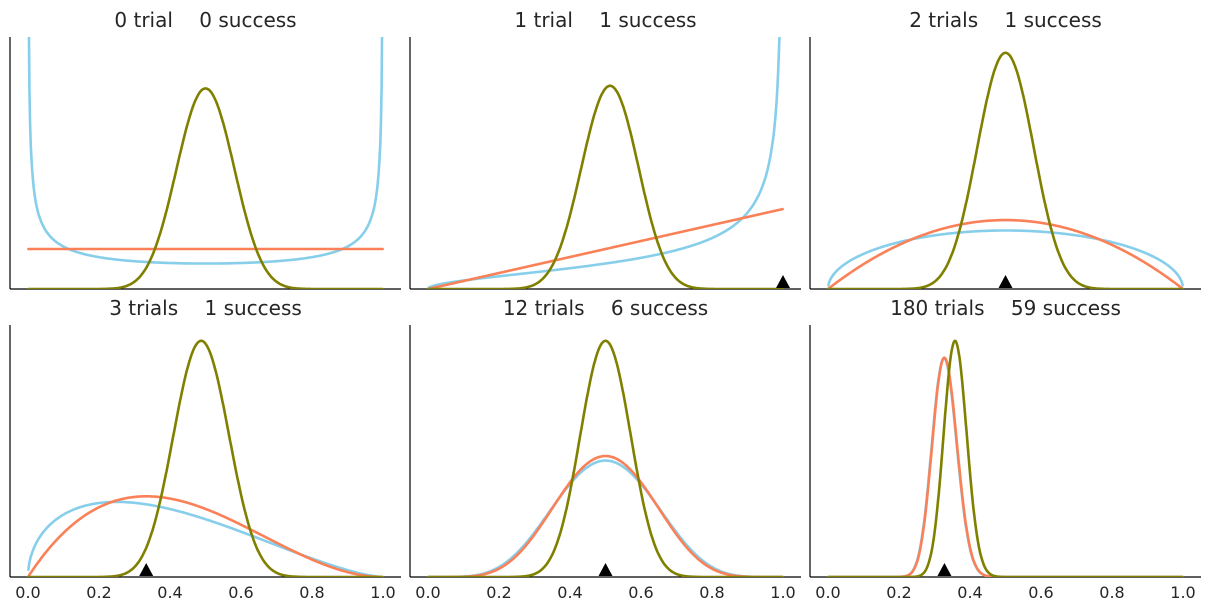  I want to click on panel-3: 2 trials 1 success, so click(1005, 149).